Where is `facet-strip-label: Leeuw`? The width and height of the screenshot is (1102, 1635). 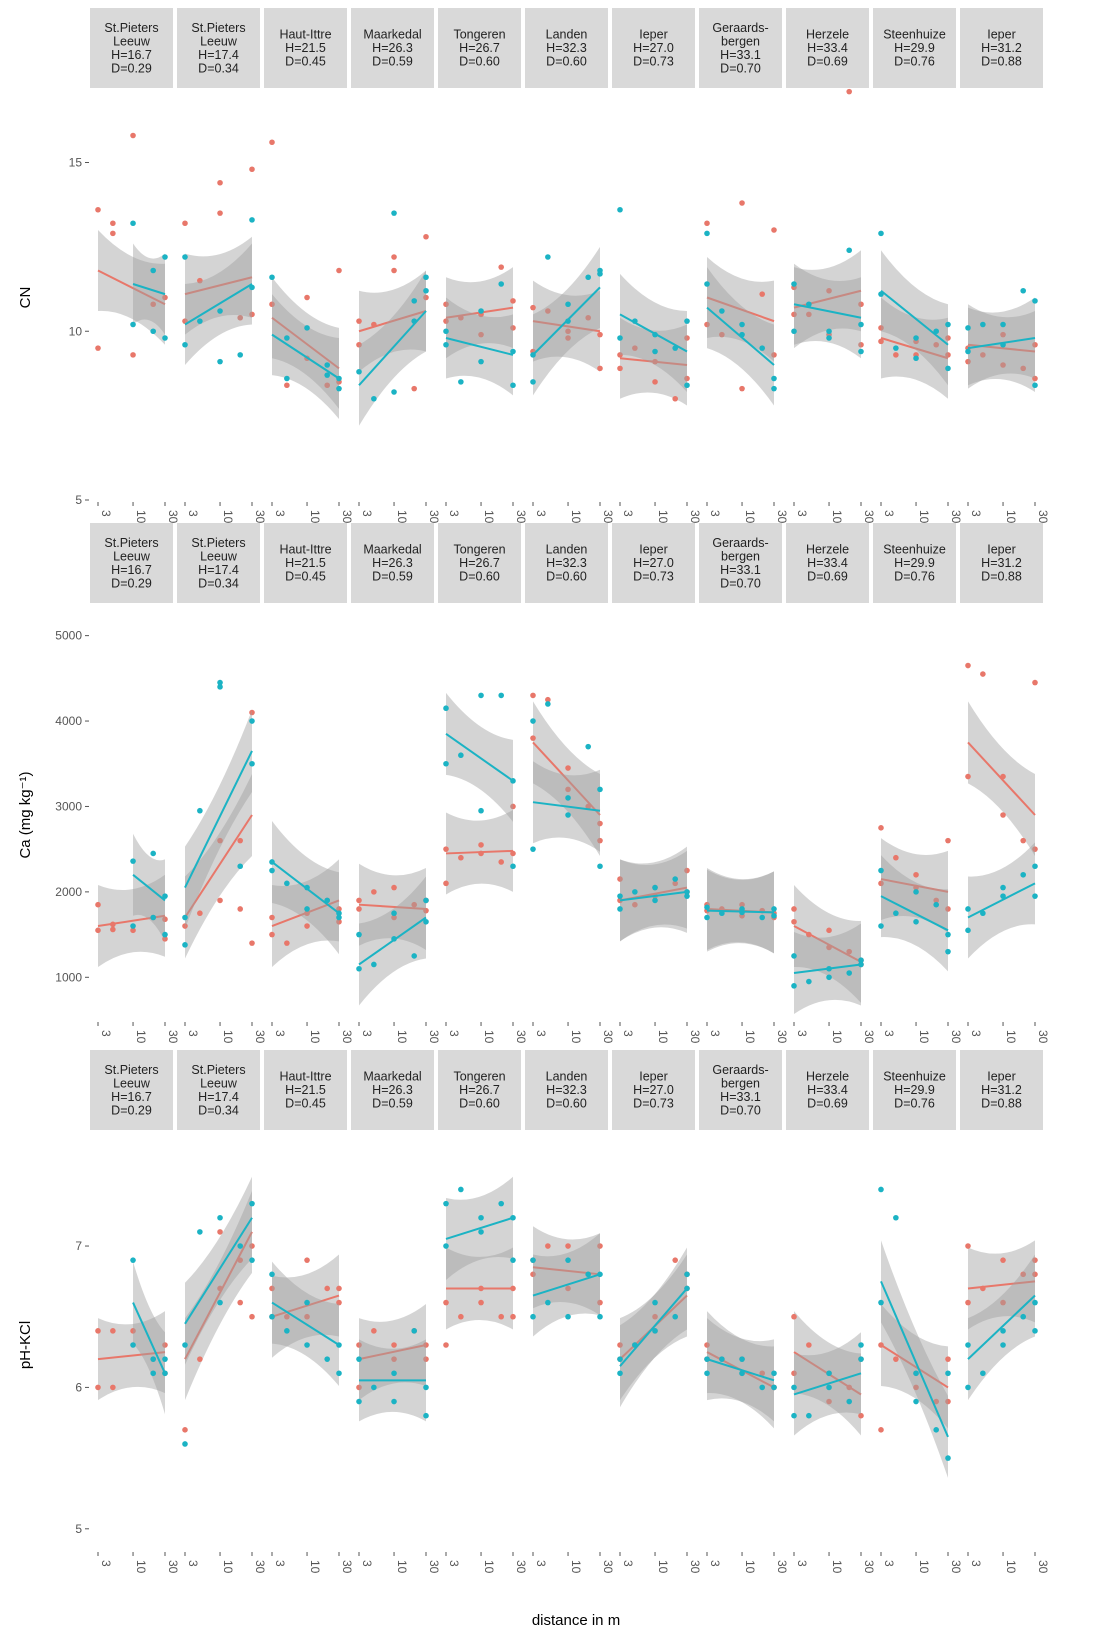 facet-strip-label: Leeuw is located at coordinates (219, 41).